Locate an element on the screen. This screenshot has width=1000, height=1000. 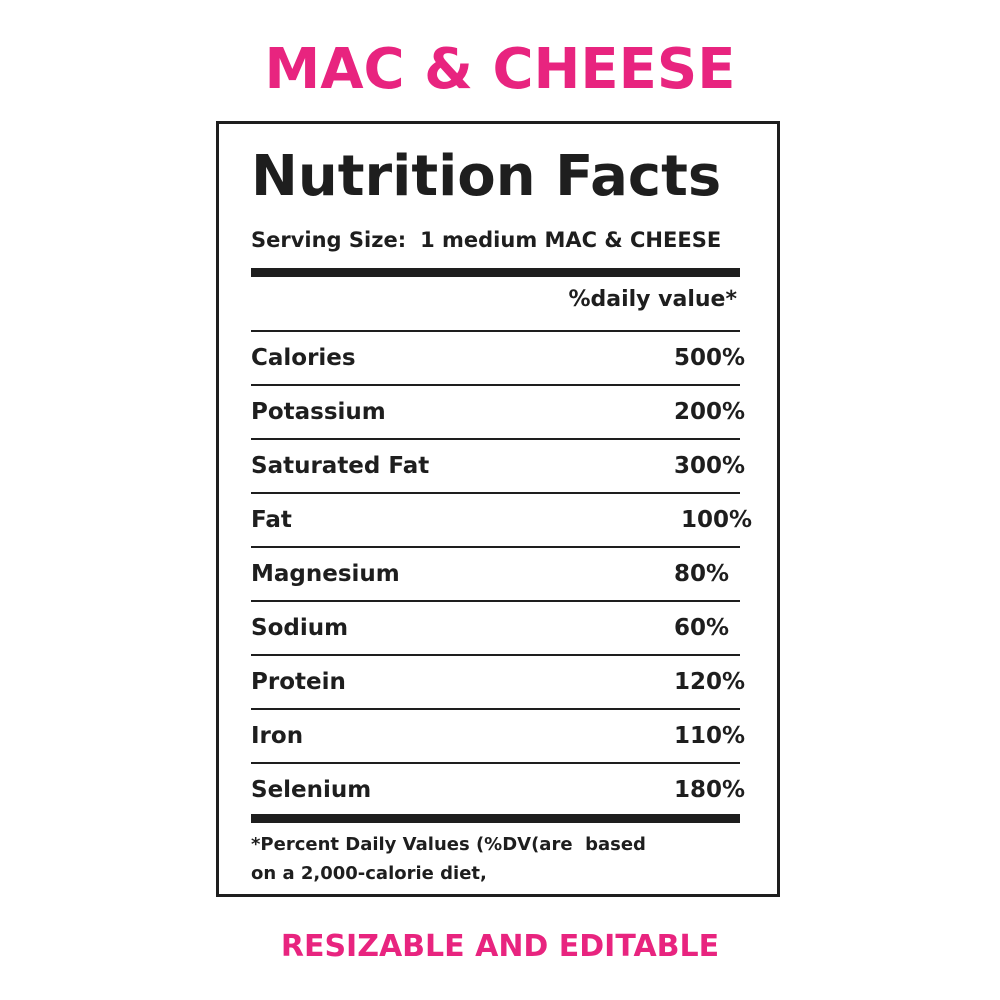
nutrient-name: Protein is located at coordinates (298, 682).